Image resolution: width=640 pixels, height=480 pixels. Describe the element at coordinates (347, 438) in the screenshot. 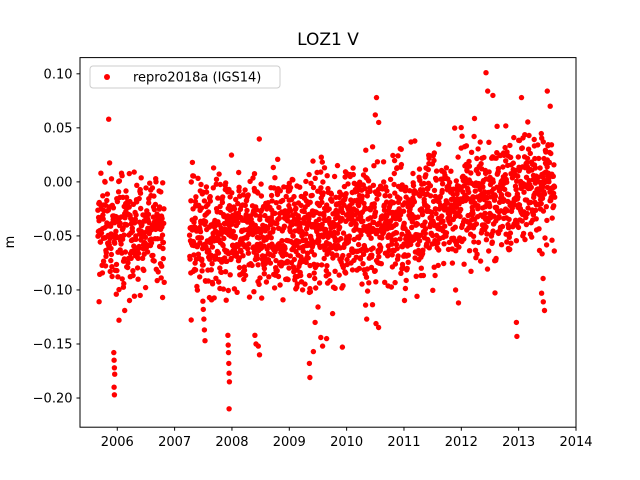

I see `x-axis-ticks: 2006 2007 2008 2009 2010 2011 2012 2013 2014` at that location.